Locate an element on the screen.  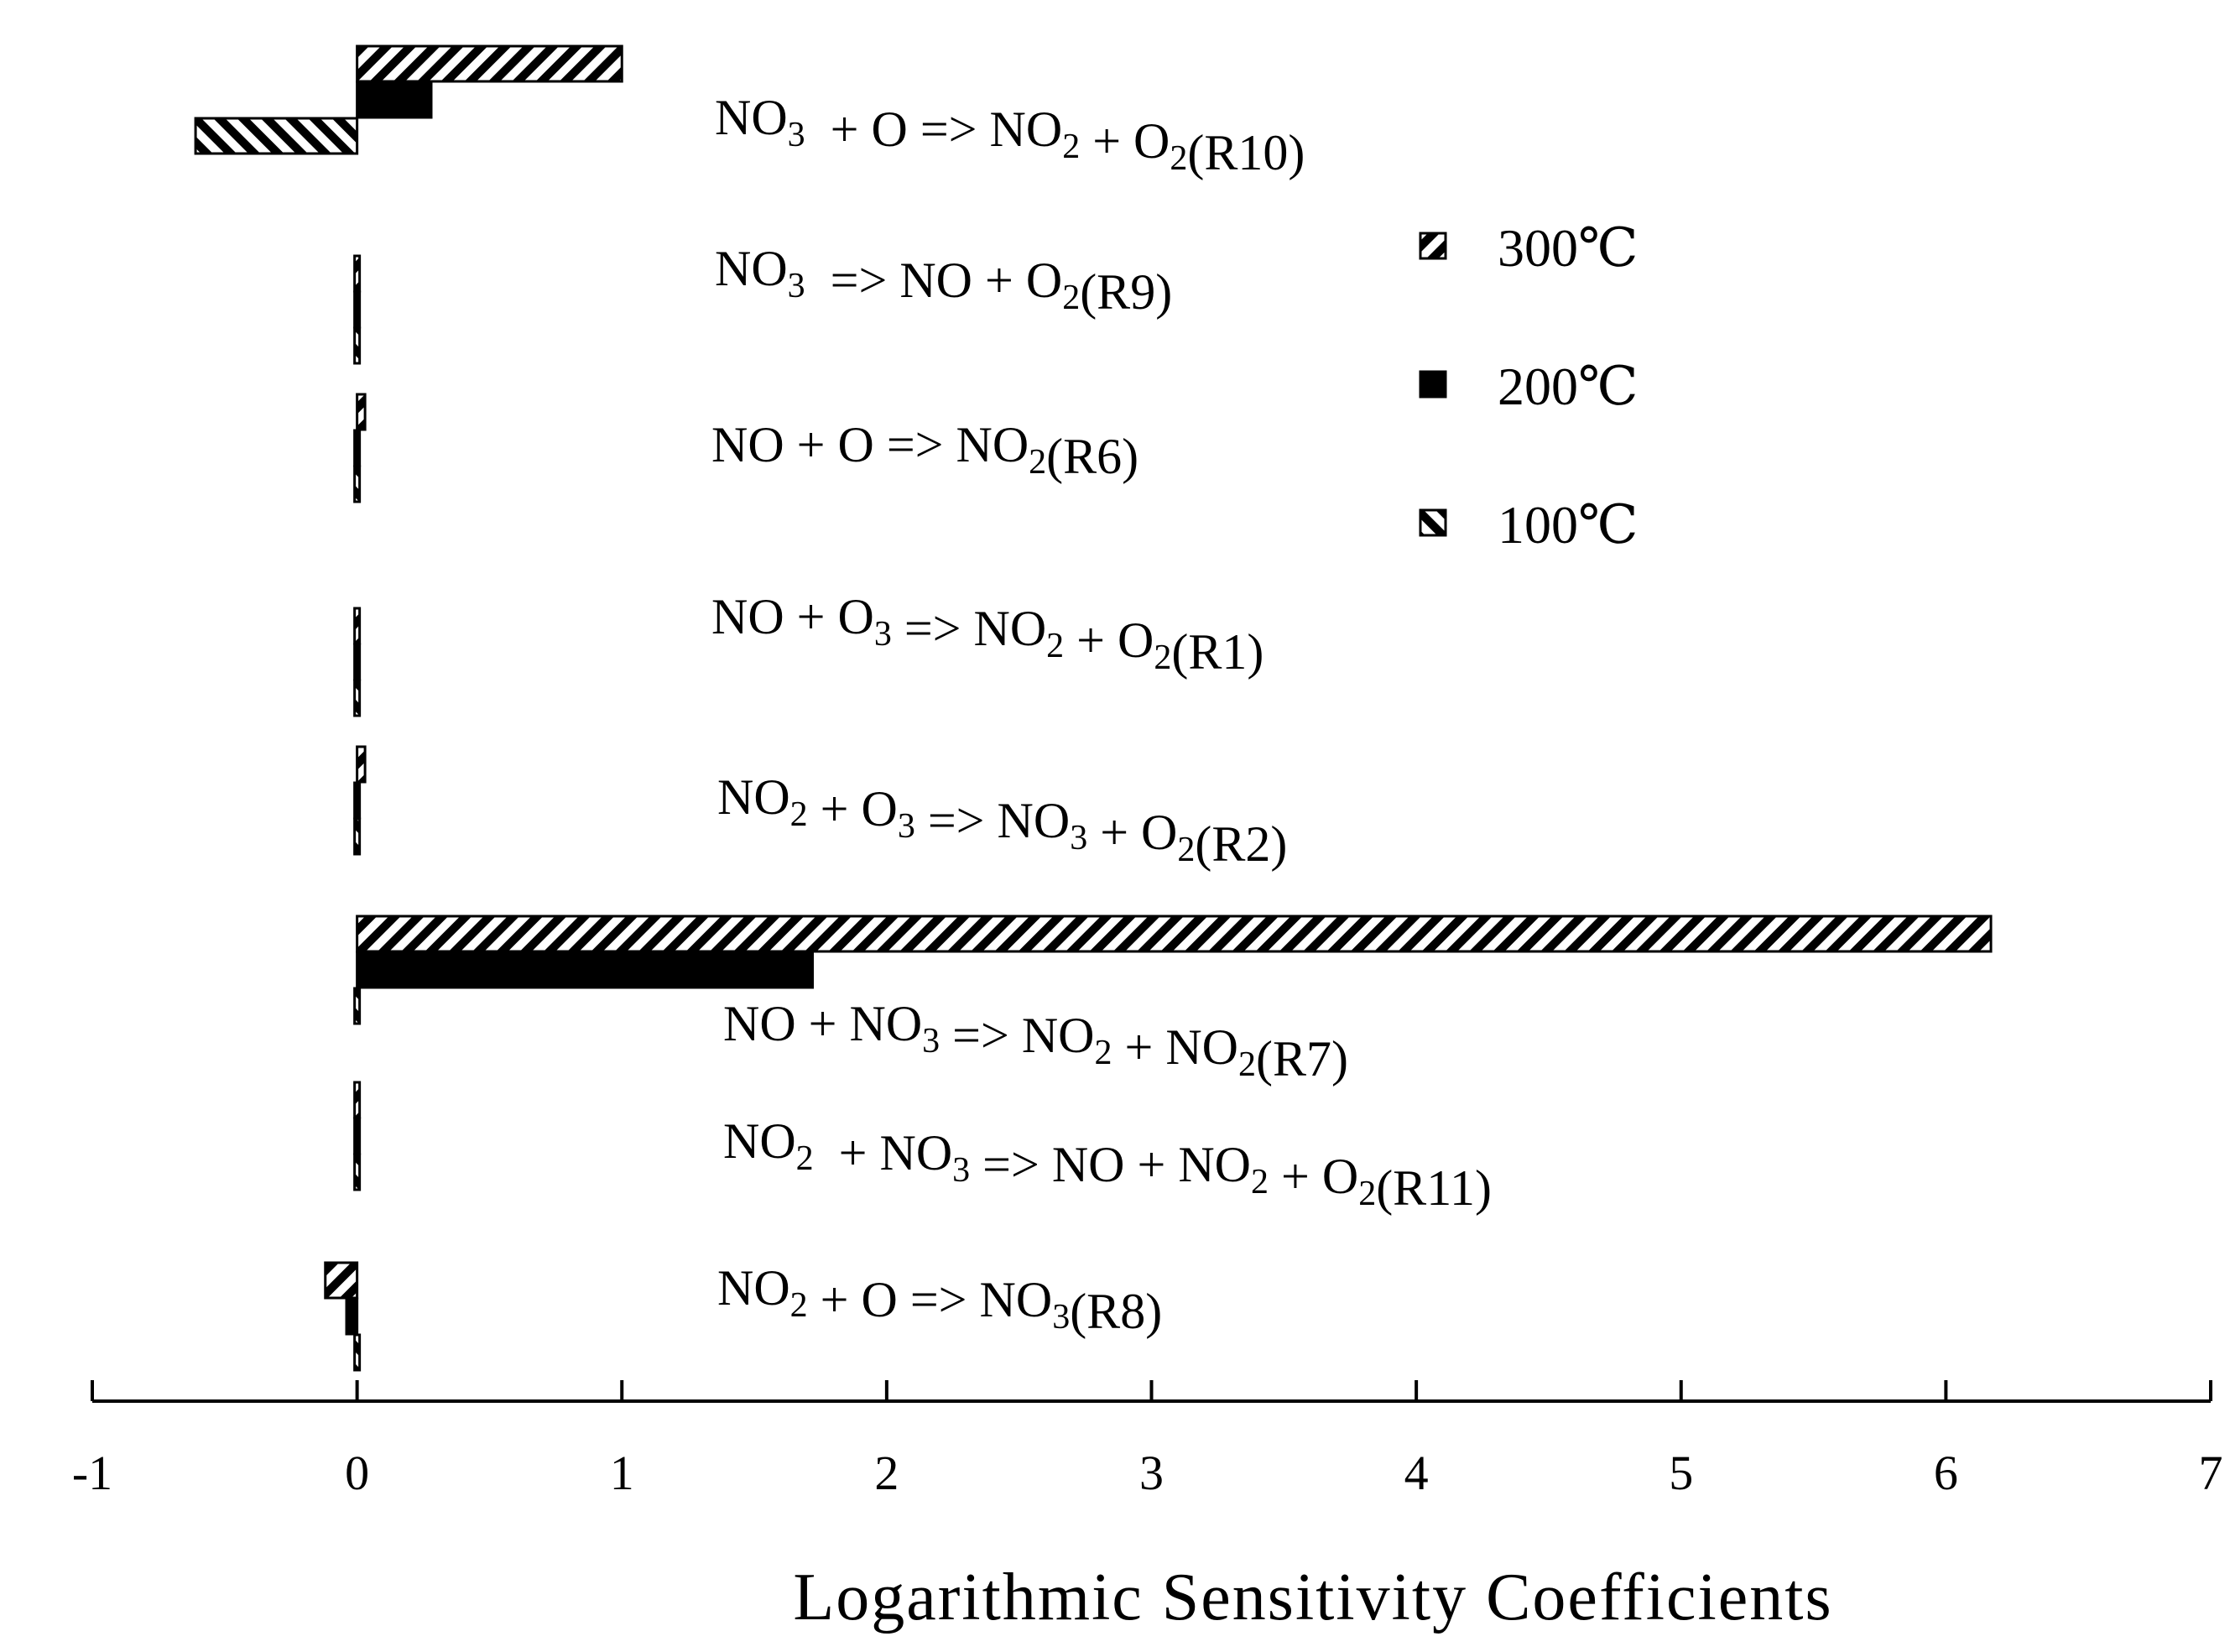
reaction-label-1: NO3 + O => NO2 + O2(R10) is located at coordinates (1010, 135).